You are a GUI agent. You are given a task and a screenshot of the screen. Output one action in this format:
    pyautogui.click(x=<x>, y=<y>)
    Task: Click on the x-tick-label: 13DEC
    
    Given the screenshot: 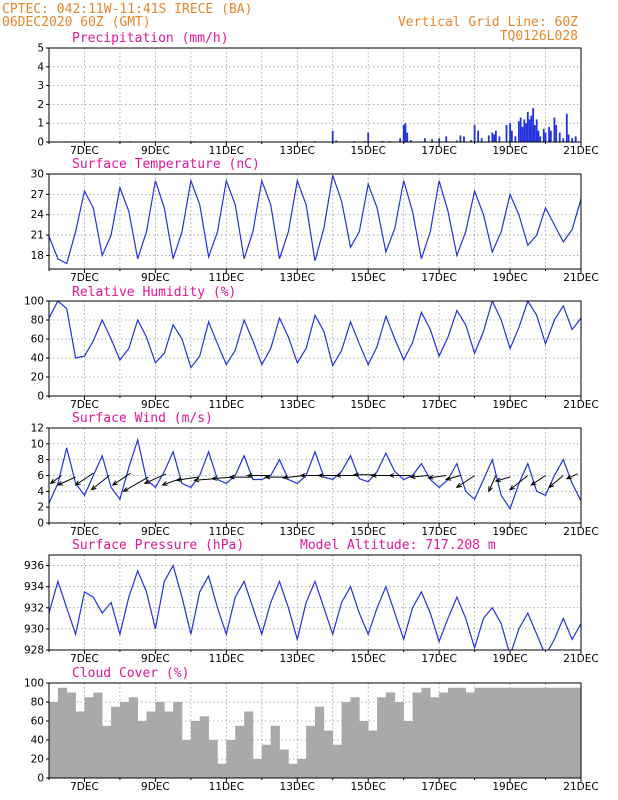 What is the action you would take?
    pyautogui.click(x=297, y=659)
    